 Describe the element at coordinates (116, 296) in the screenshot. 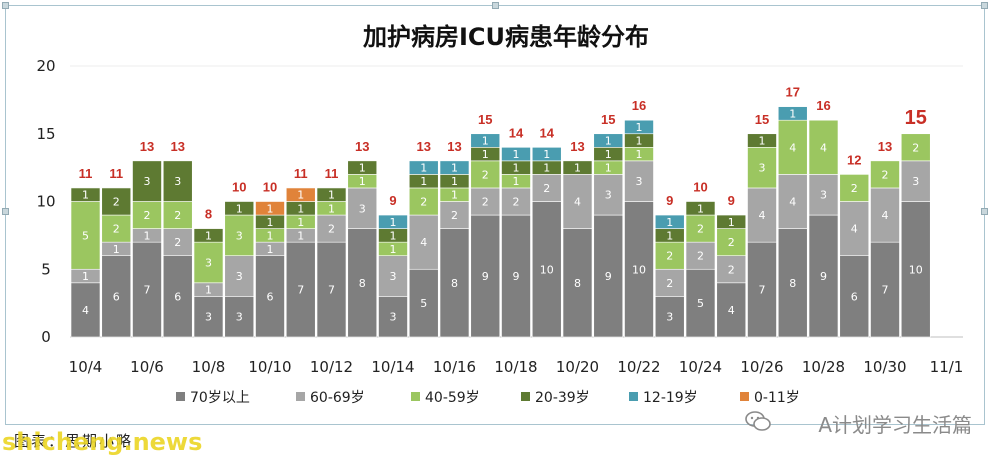

I see `segment-value-label: 6` at that location.